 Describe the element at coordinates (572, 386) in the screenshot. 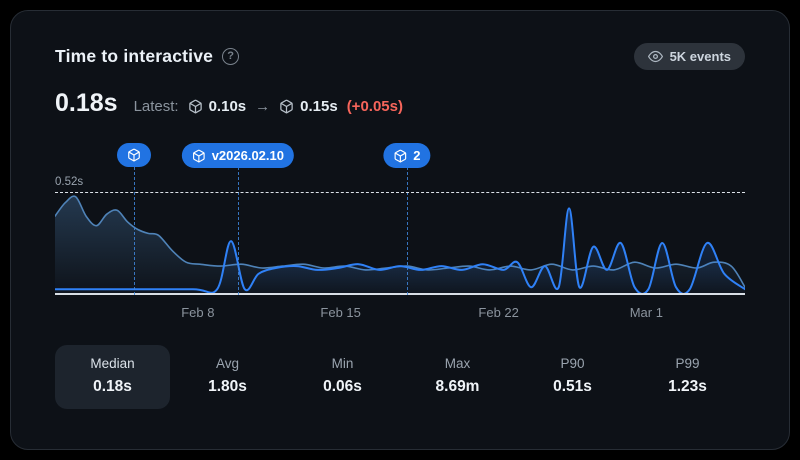

I see `stat-value: 0.51s` at that location.